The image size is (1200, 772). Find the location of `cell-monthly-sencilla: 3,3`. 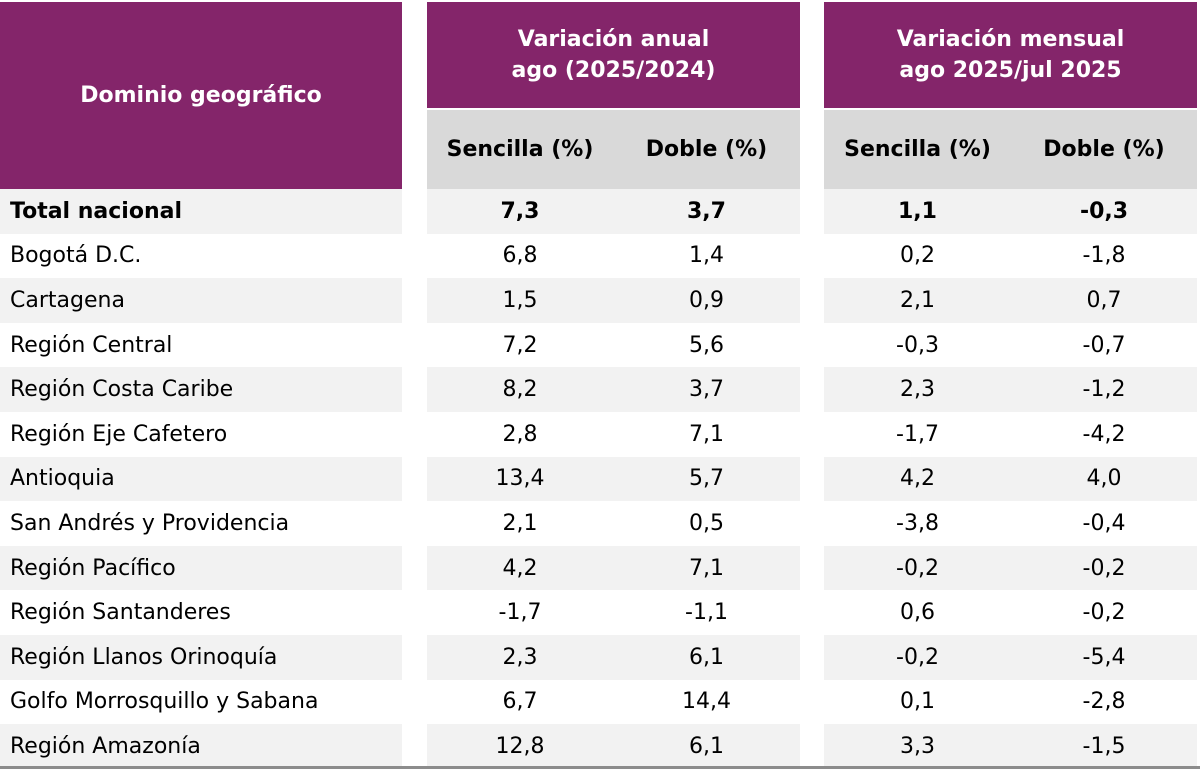

cell-monthly-sencilla: 3,3 is located at coordinates (917, 746).